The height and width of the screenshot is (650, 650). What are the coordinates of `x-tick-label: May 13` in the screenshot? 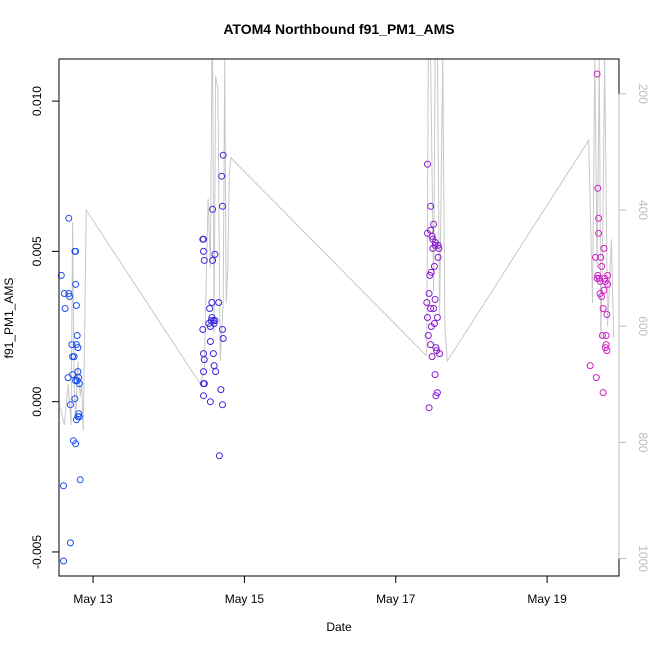 It's located at (93, 599).